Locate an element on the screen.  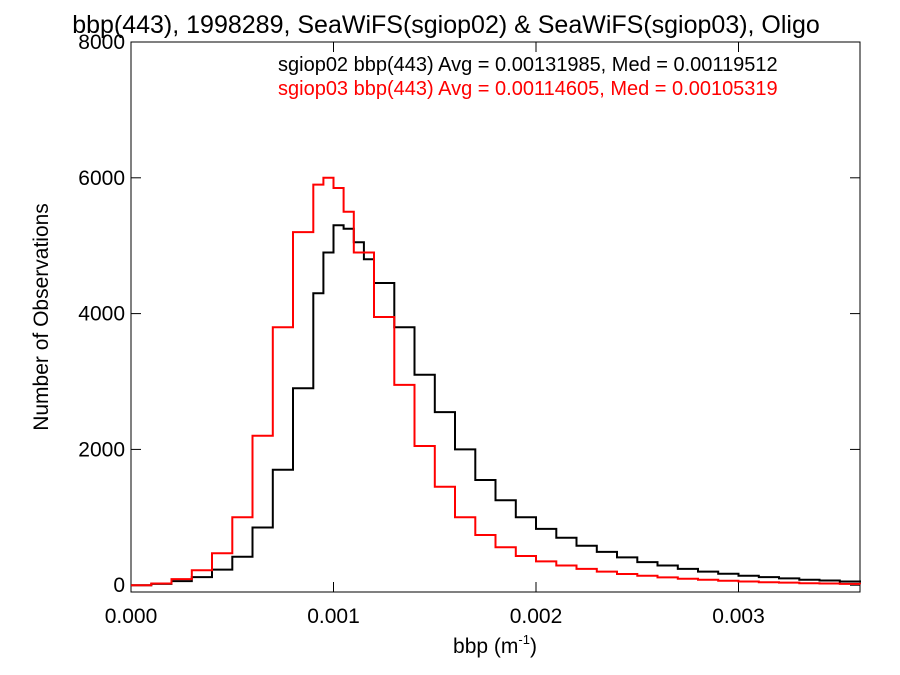
x-axis-label-close: ) is located at coordinates (533, 646).